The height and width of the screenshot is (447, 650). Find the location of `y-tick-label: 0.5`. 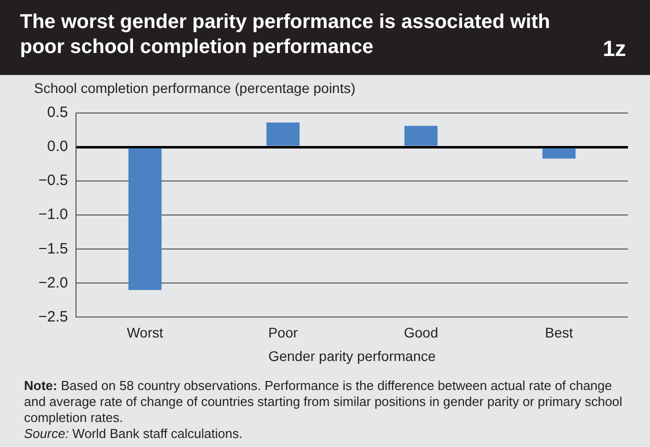

y-tick-label: 0.5 is located at coordinates (57, 113).